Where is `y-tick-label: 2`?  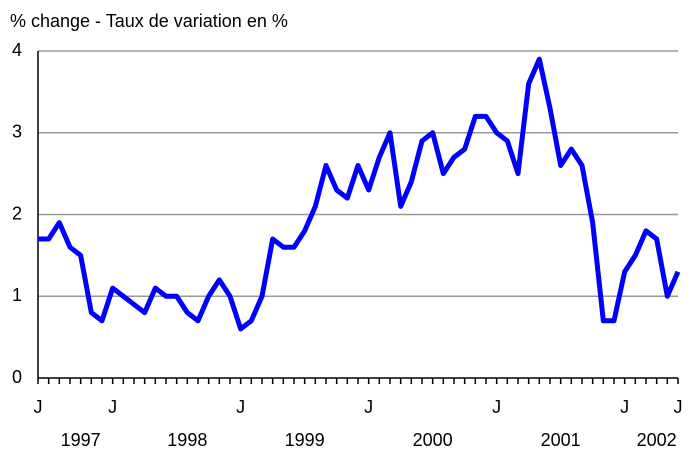
y-tick-label: 2 is located at coordinates (17, 213).